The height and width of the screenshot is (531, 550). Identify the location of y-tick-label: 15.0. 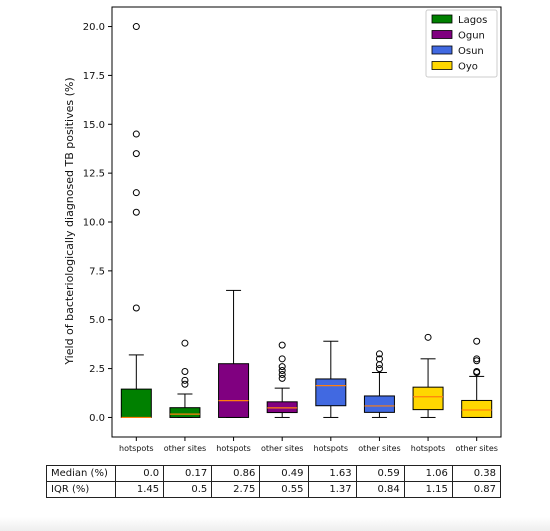
(94, 125).